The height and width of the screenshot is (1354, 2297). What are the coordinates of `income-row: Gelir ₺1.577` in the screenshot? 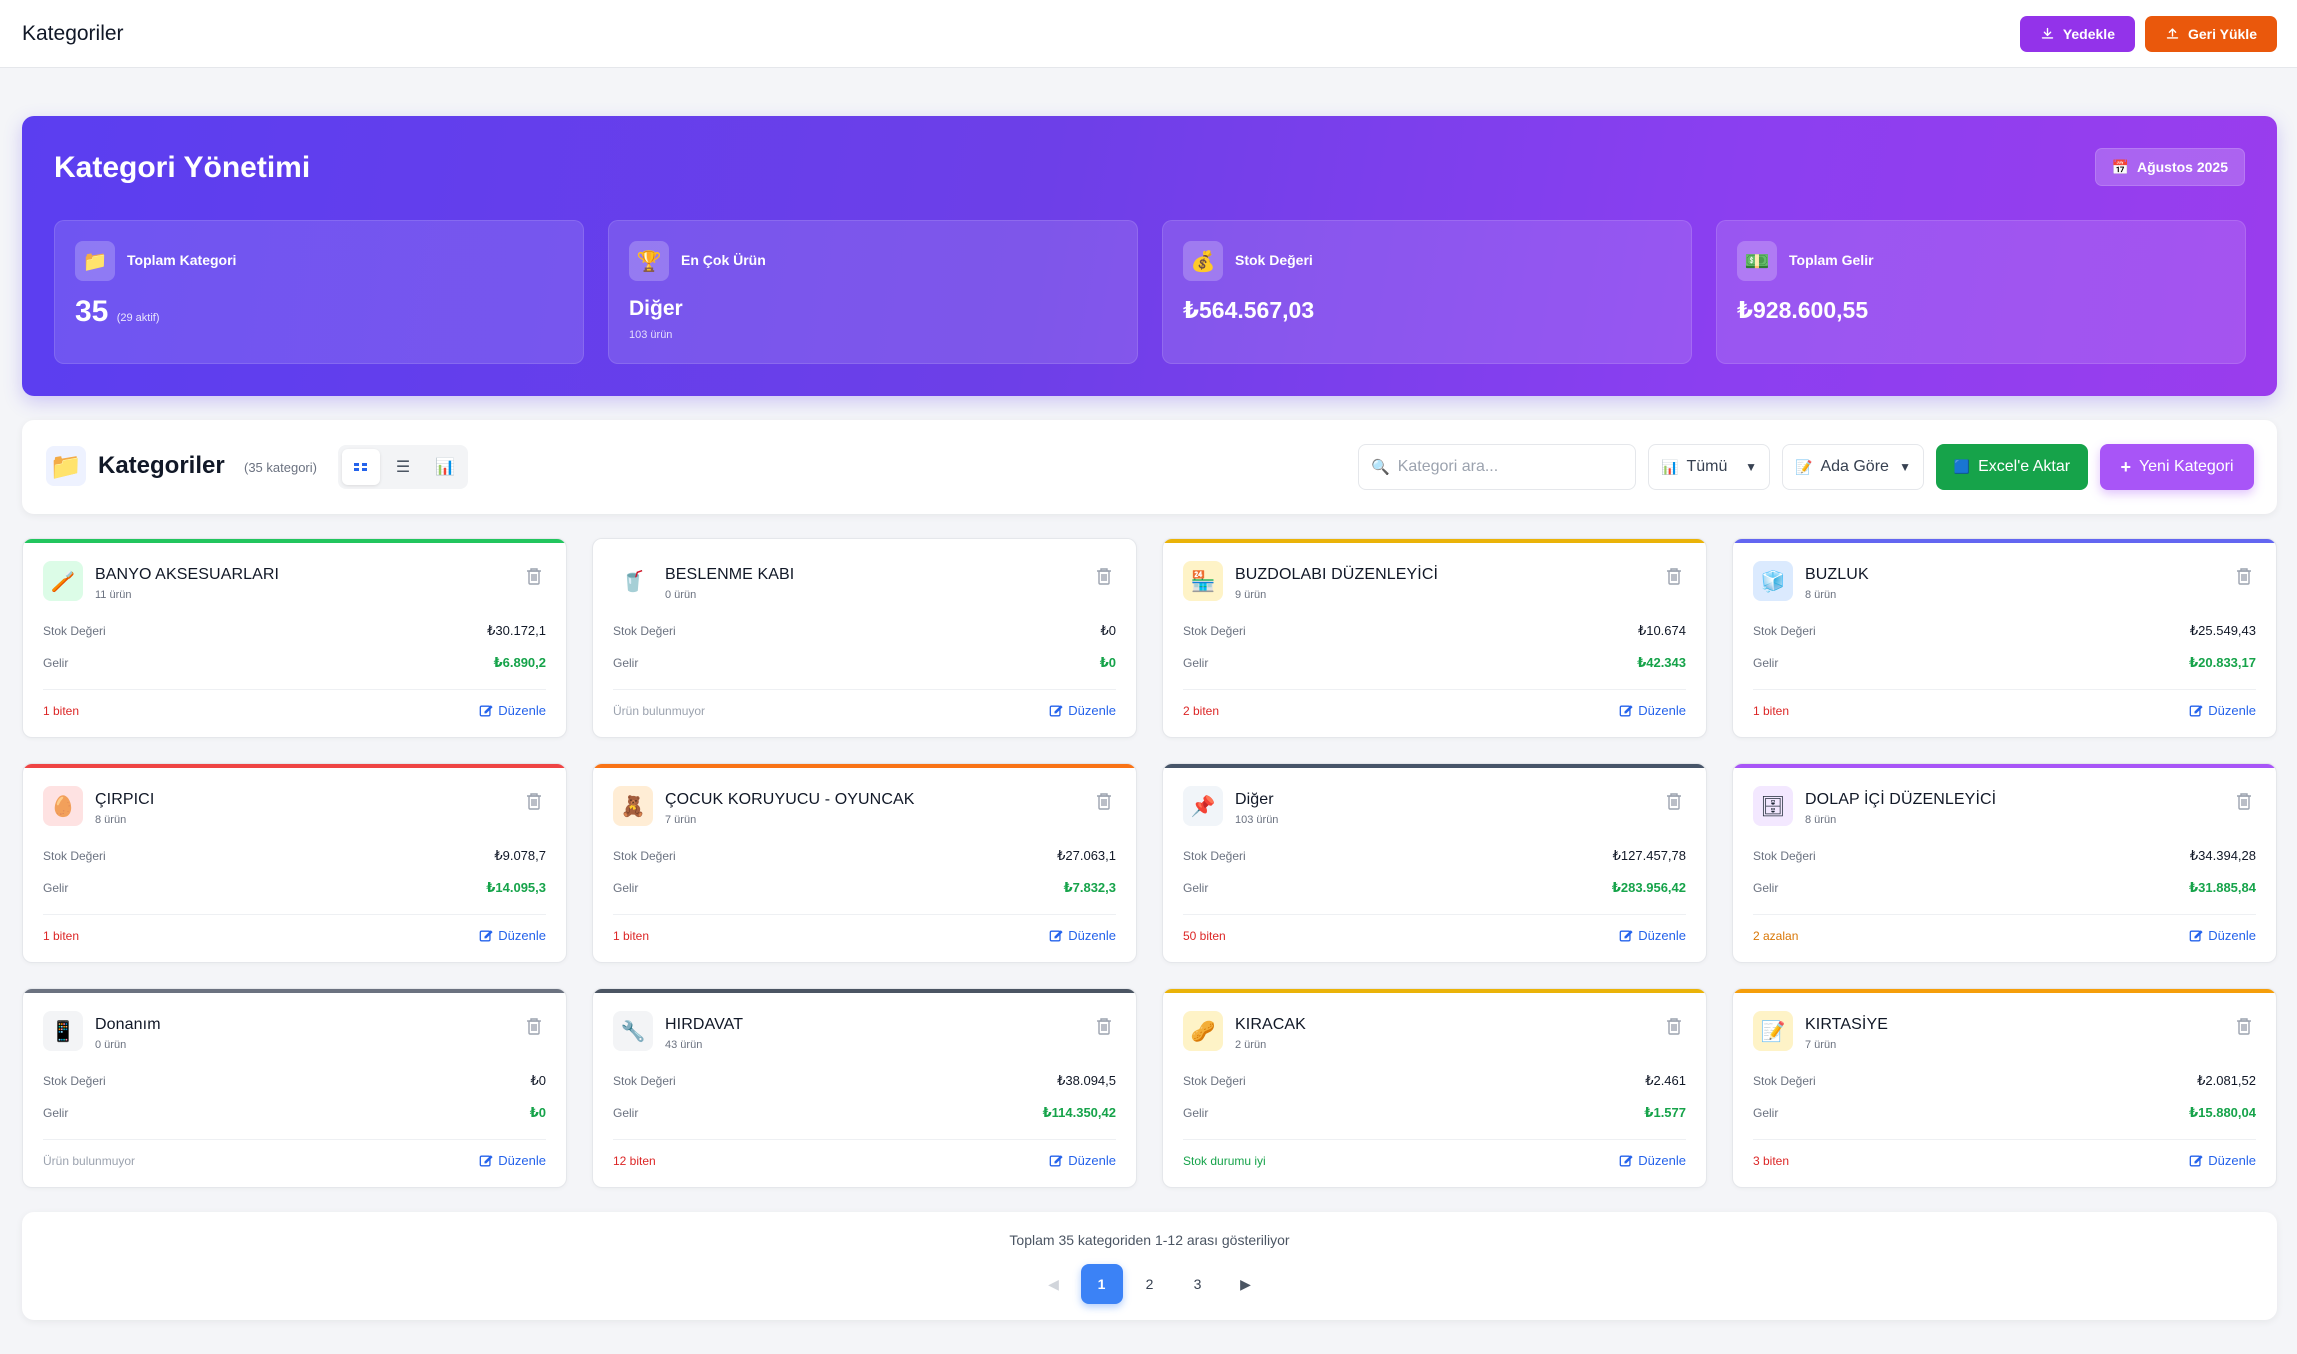 It's located at (1434, 1113).